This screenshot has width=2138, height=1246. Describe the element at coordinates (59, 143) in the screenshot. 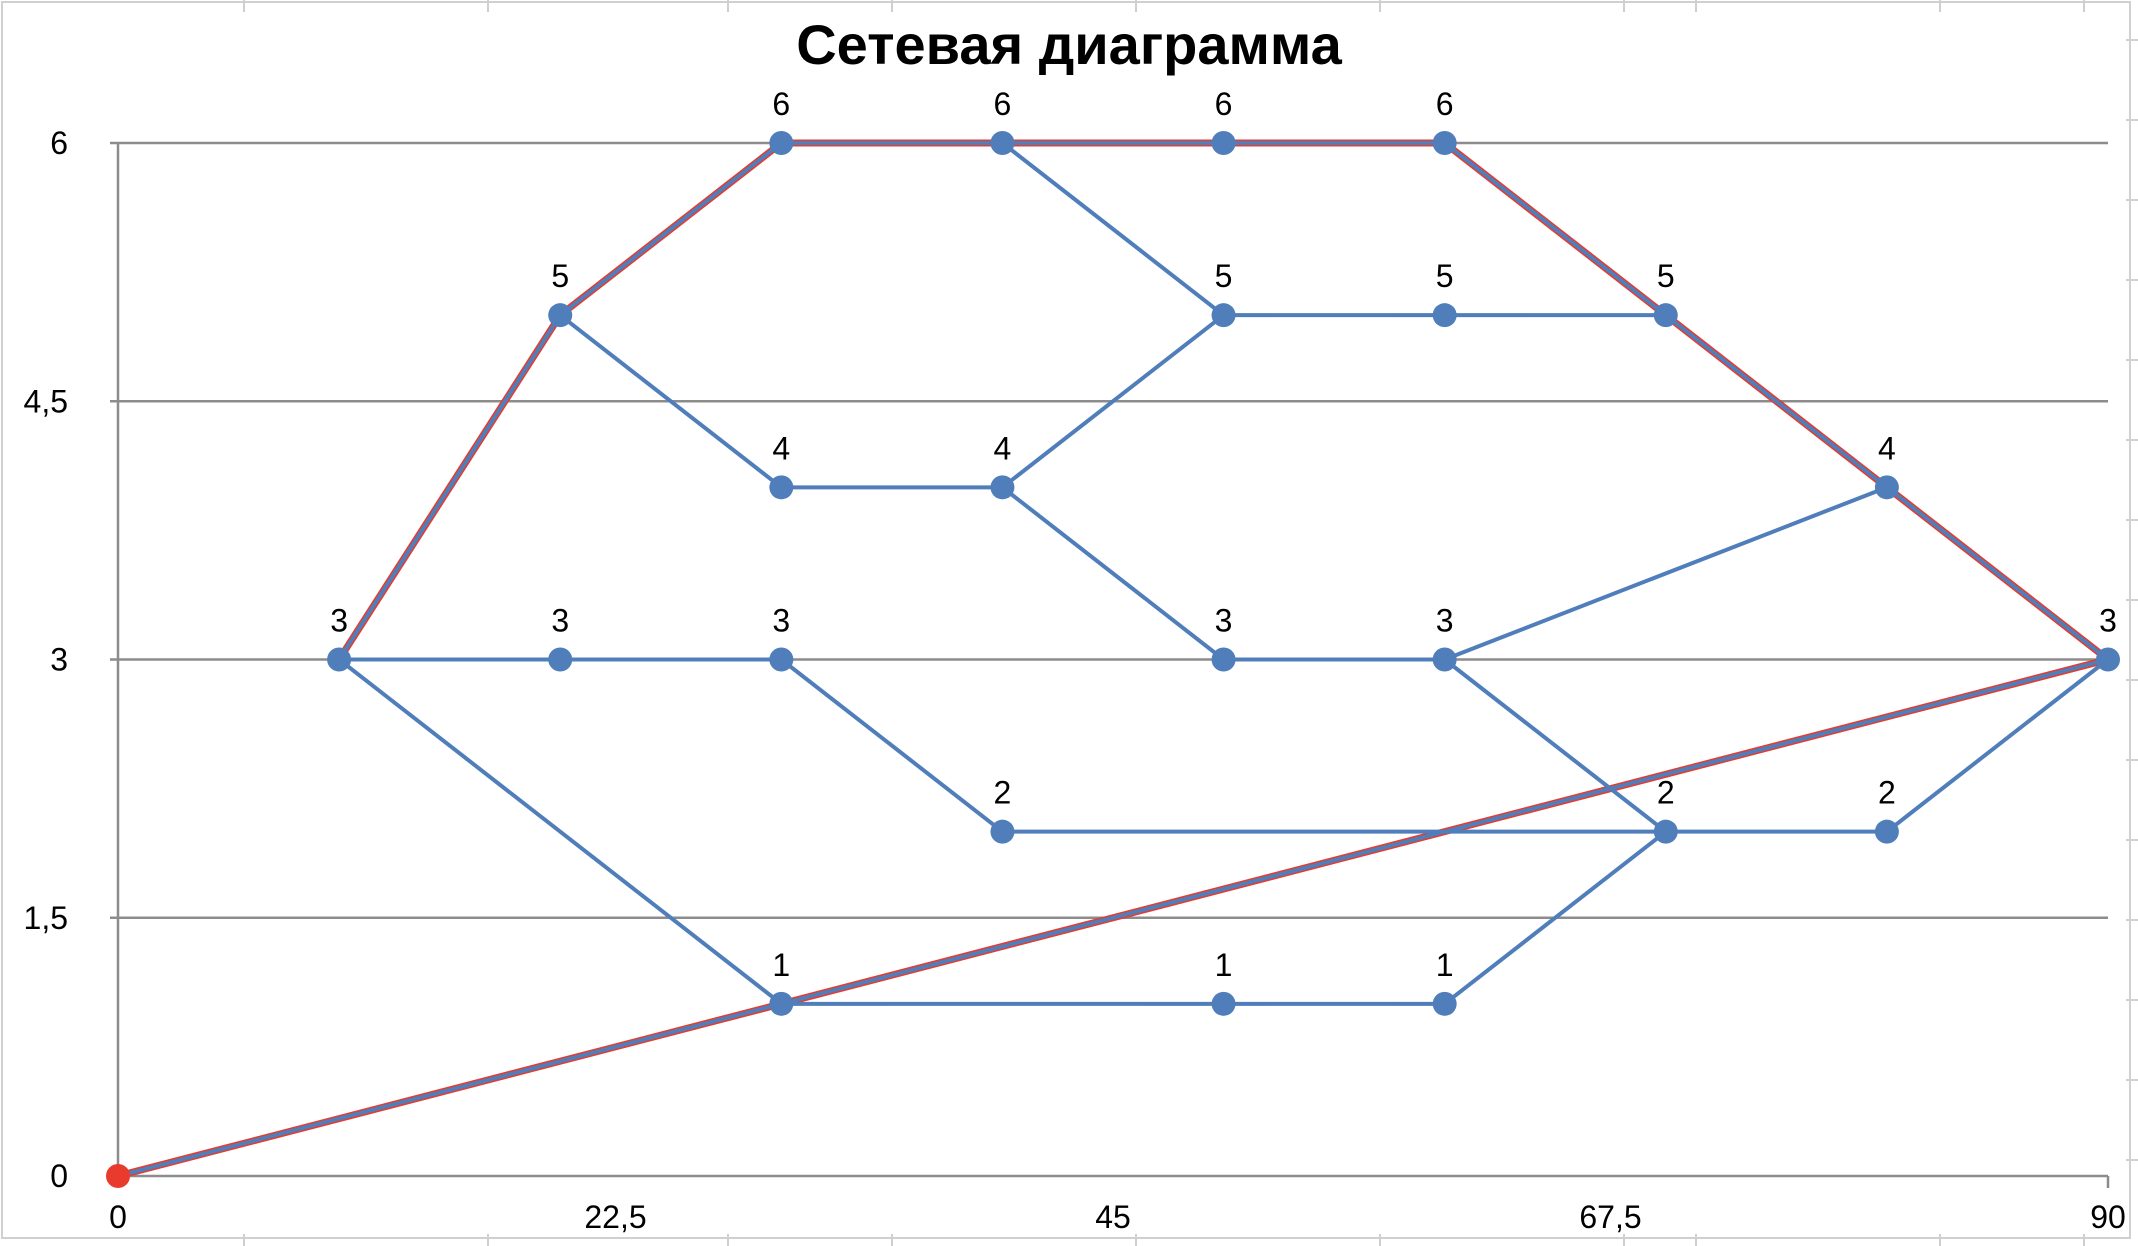

I see `y-tick-label: 6` at that location.